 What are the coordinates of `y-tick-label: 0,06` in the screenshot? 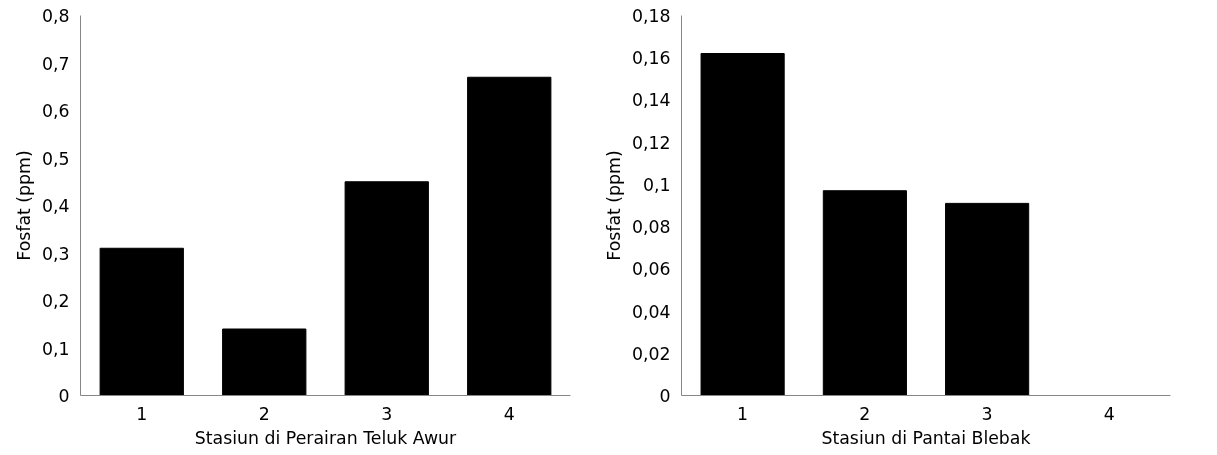 It's located at (651, 269).